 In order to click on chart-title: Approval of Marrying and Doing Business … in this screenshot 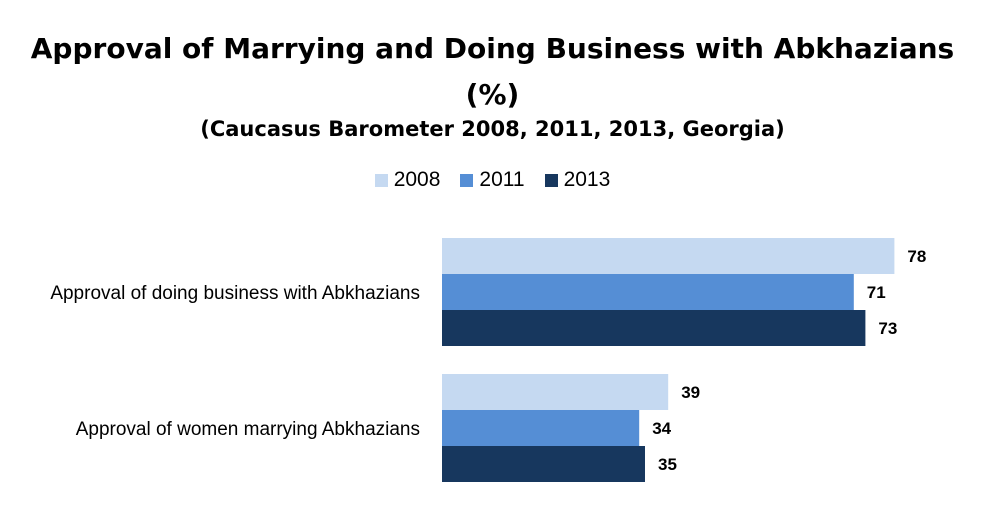, I will do `click(492, 71)`.